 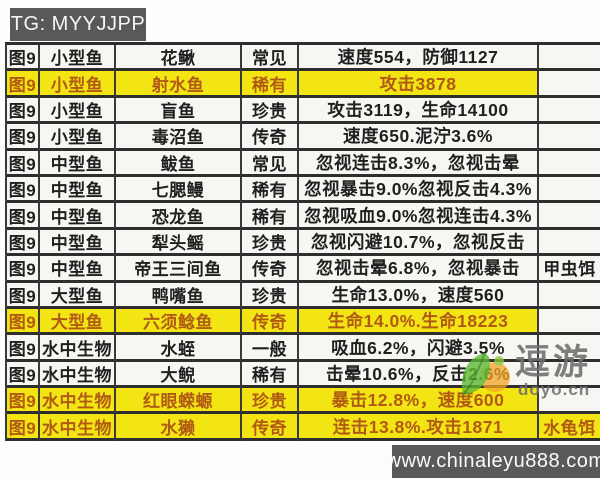 What do you see at coordinates (179, 137) in the screenshot?
I see `fish-name-cell: 毒沼鱼` at bounding box center [179, 137].